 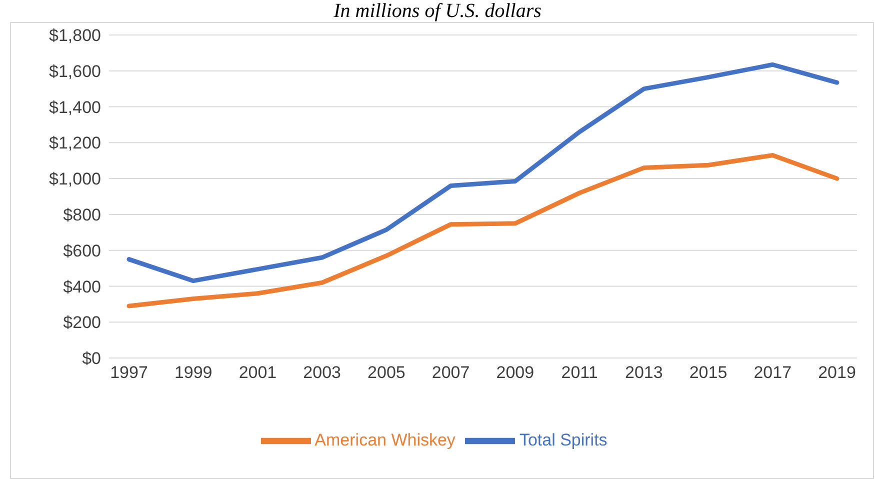 I want to click on y-tick-label: $0, so click(x=91, y=358).